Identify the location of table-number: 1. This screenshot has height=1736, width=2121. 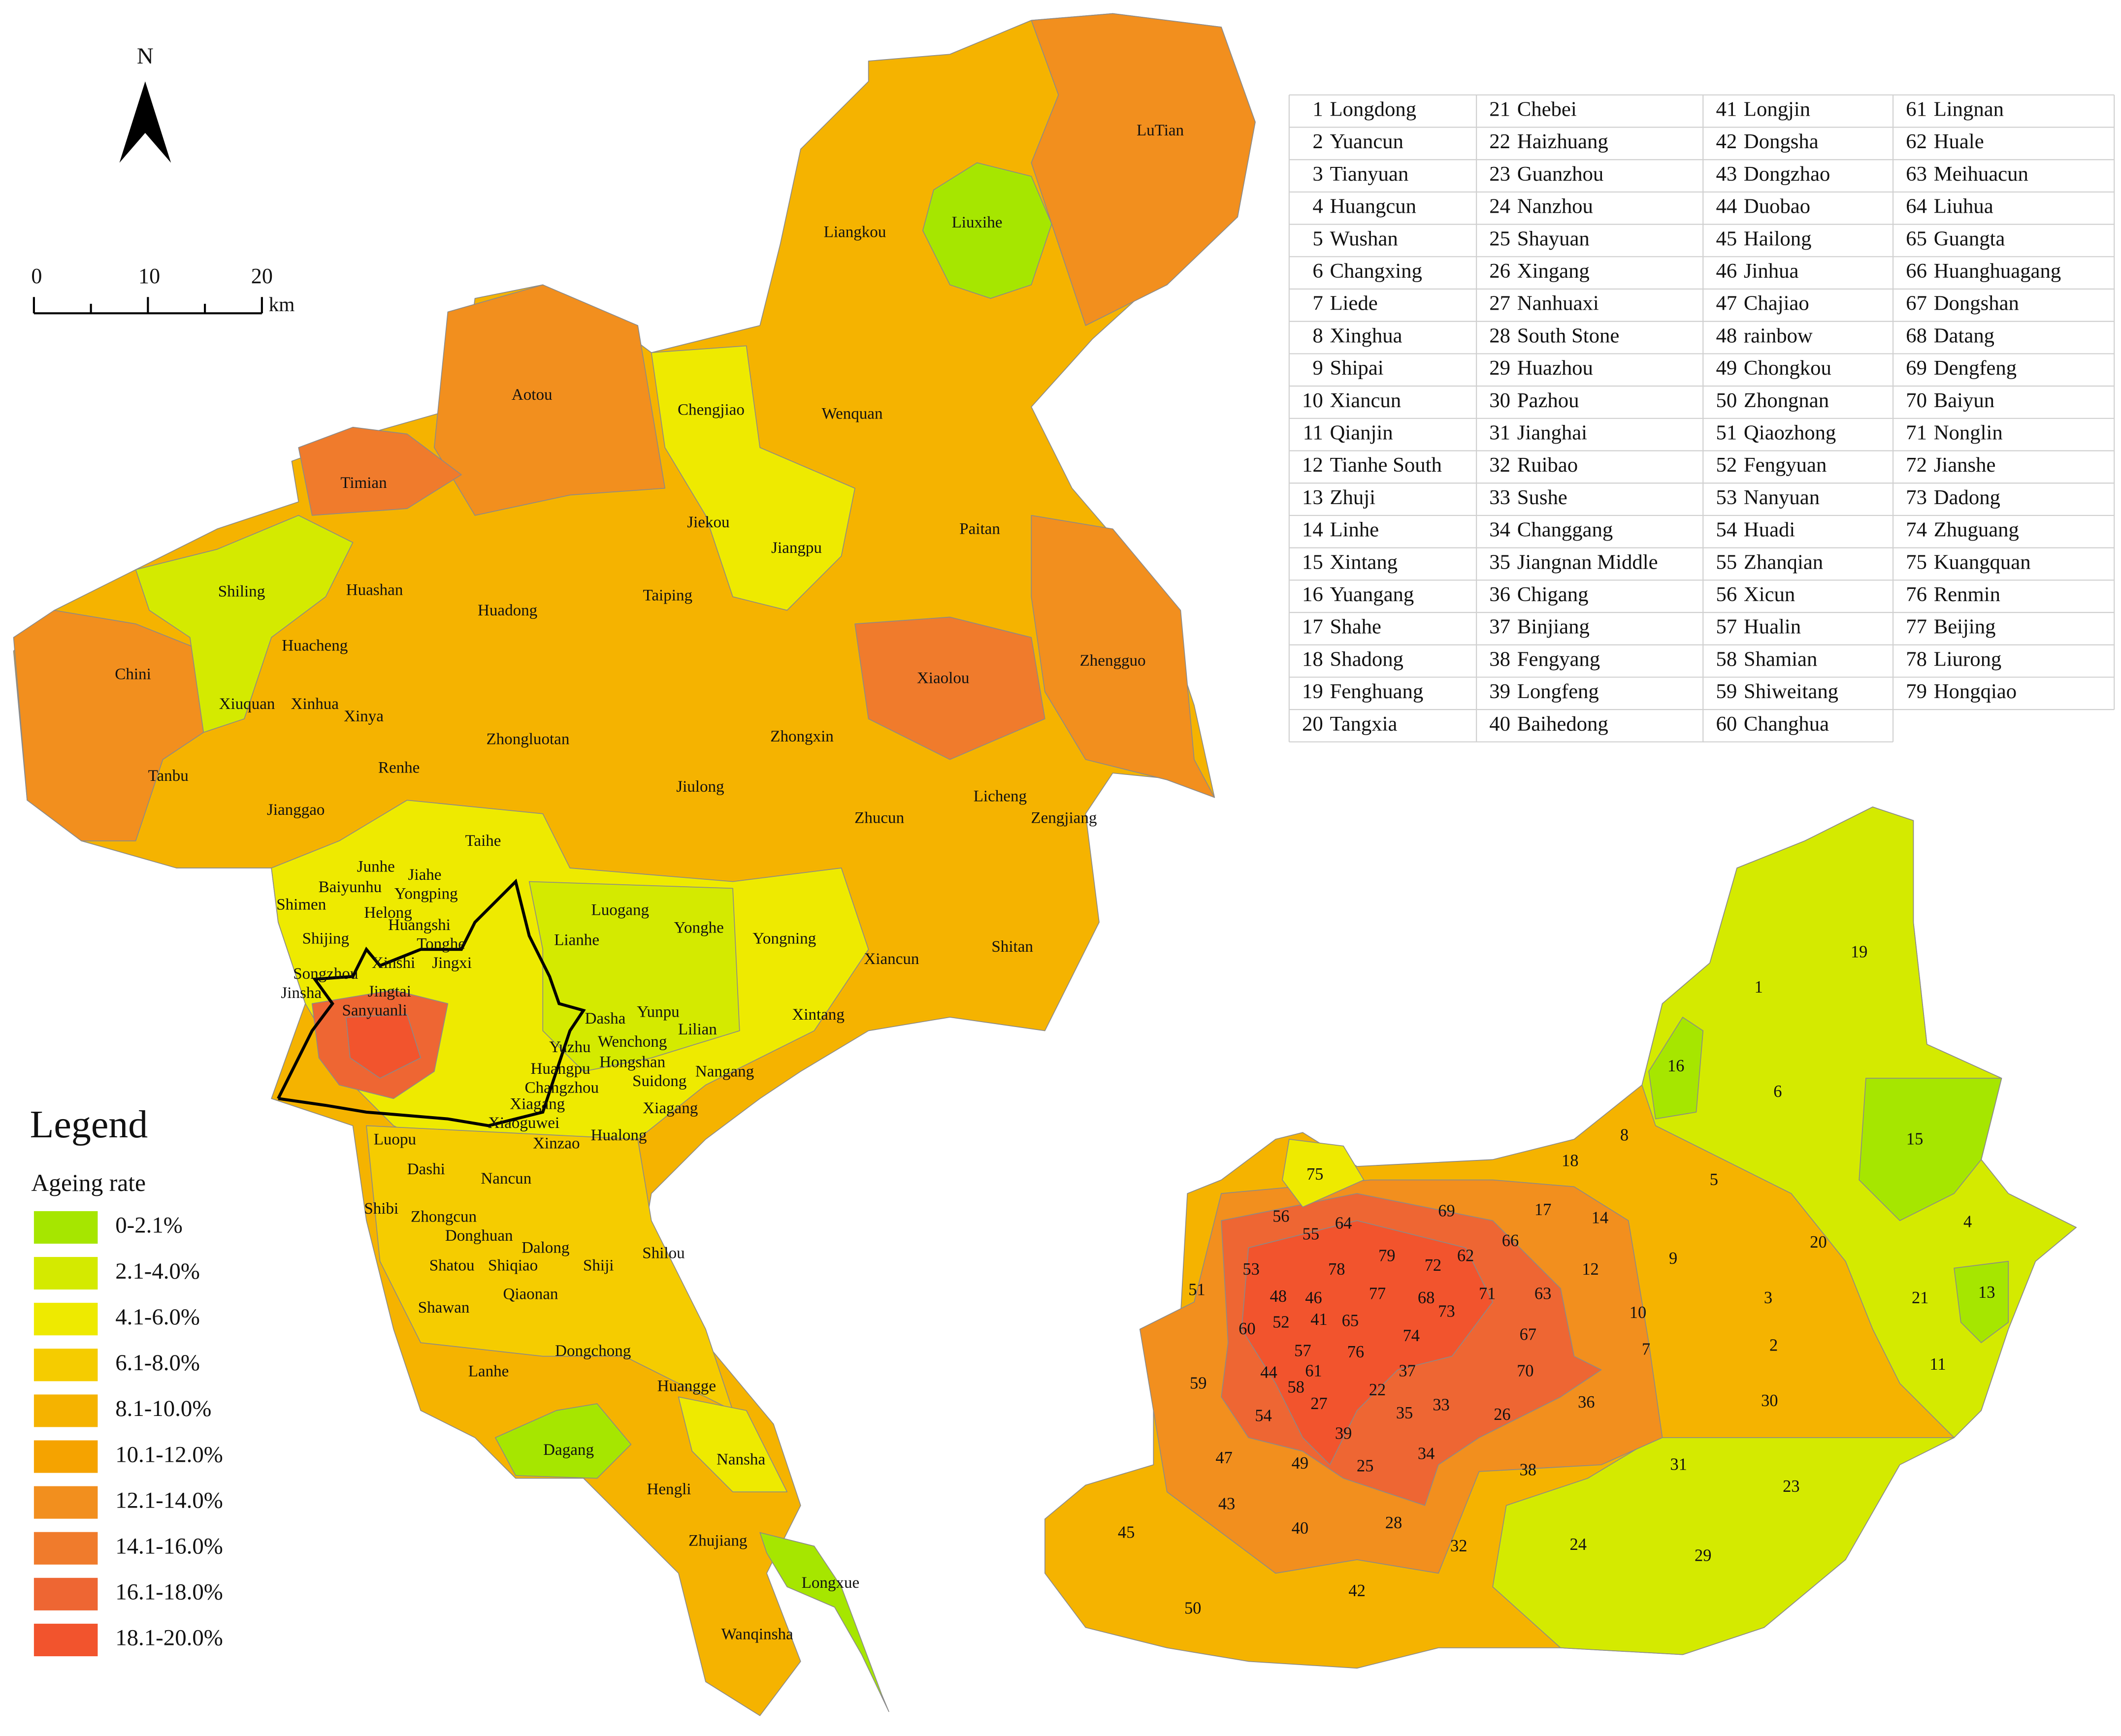
(1317, 109).